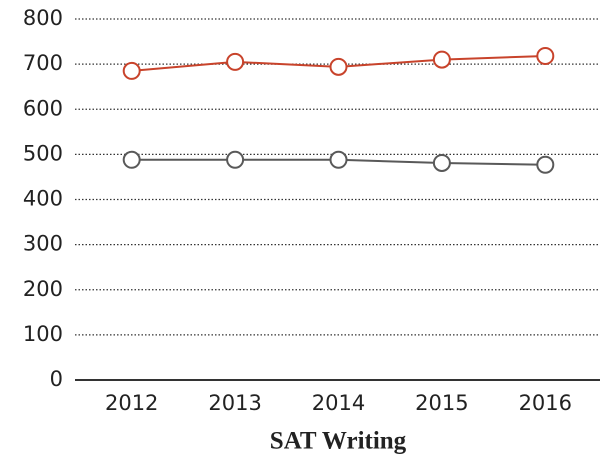  I want to click on x-tick-label: 2014, so click(338, 403).